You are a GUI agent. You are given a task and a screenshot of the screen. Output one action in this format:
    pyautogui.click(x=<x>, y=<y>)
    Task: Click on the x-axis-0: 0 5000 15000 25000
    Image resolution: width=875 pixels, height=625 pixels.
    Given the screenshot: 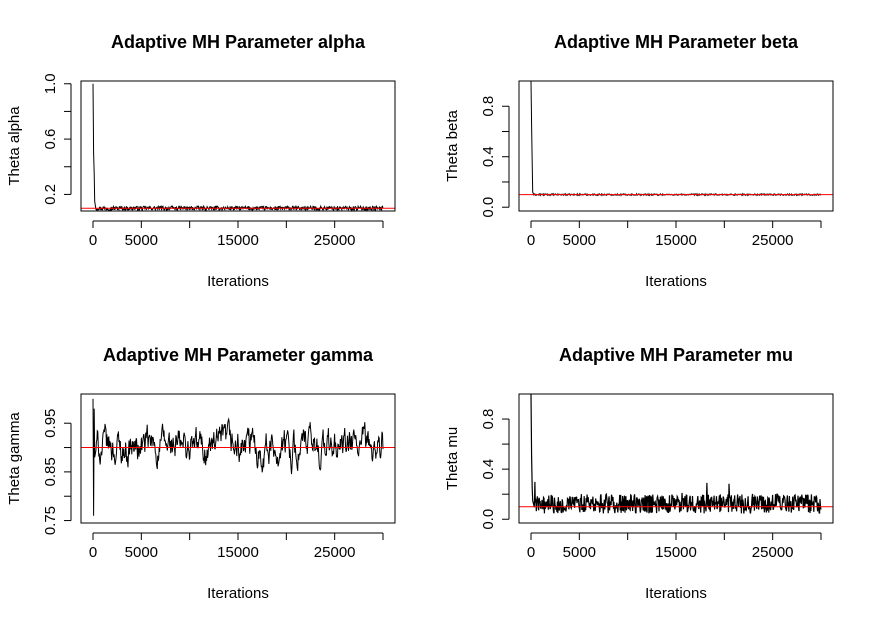 What is the action you would take?
    pyautogui.click(x=236, y=234)
    